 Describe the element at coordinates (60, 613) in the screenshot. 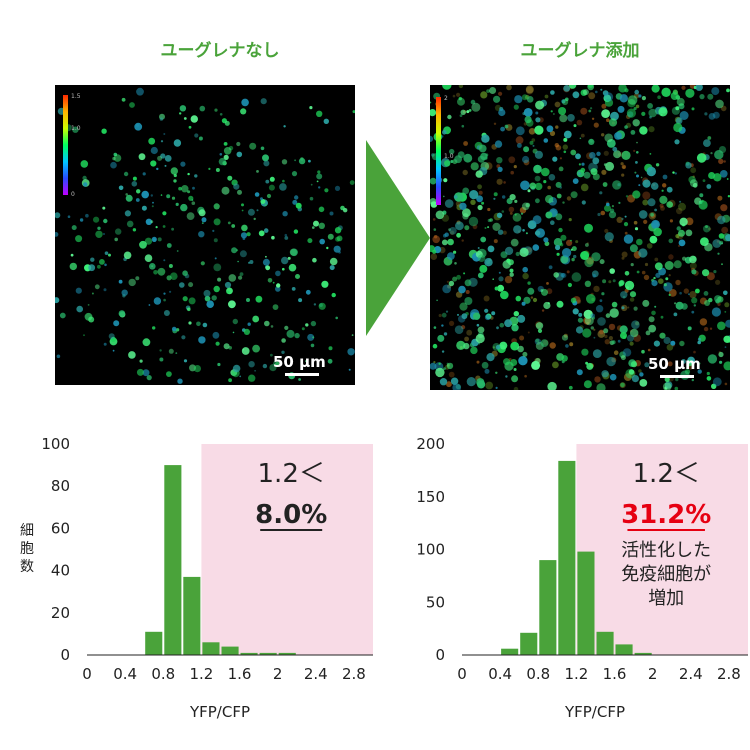

I see `y-tick-label: 20` at that location.